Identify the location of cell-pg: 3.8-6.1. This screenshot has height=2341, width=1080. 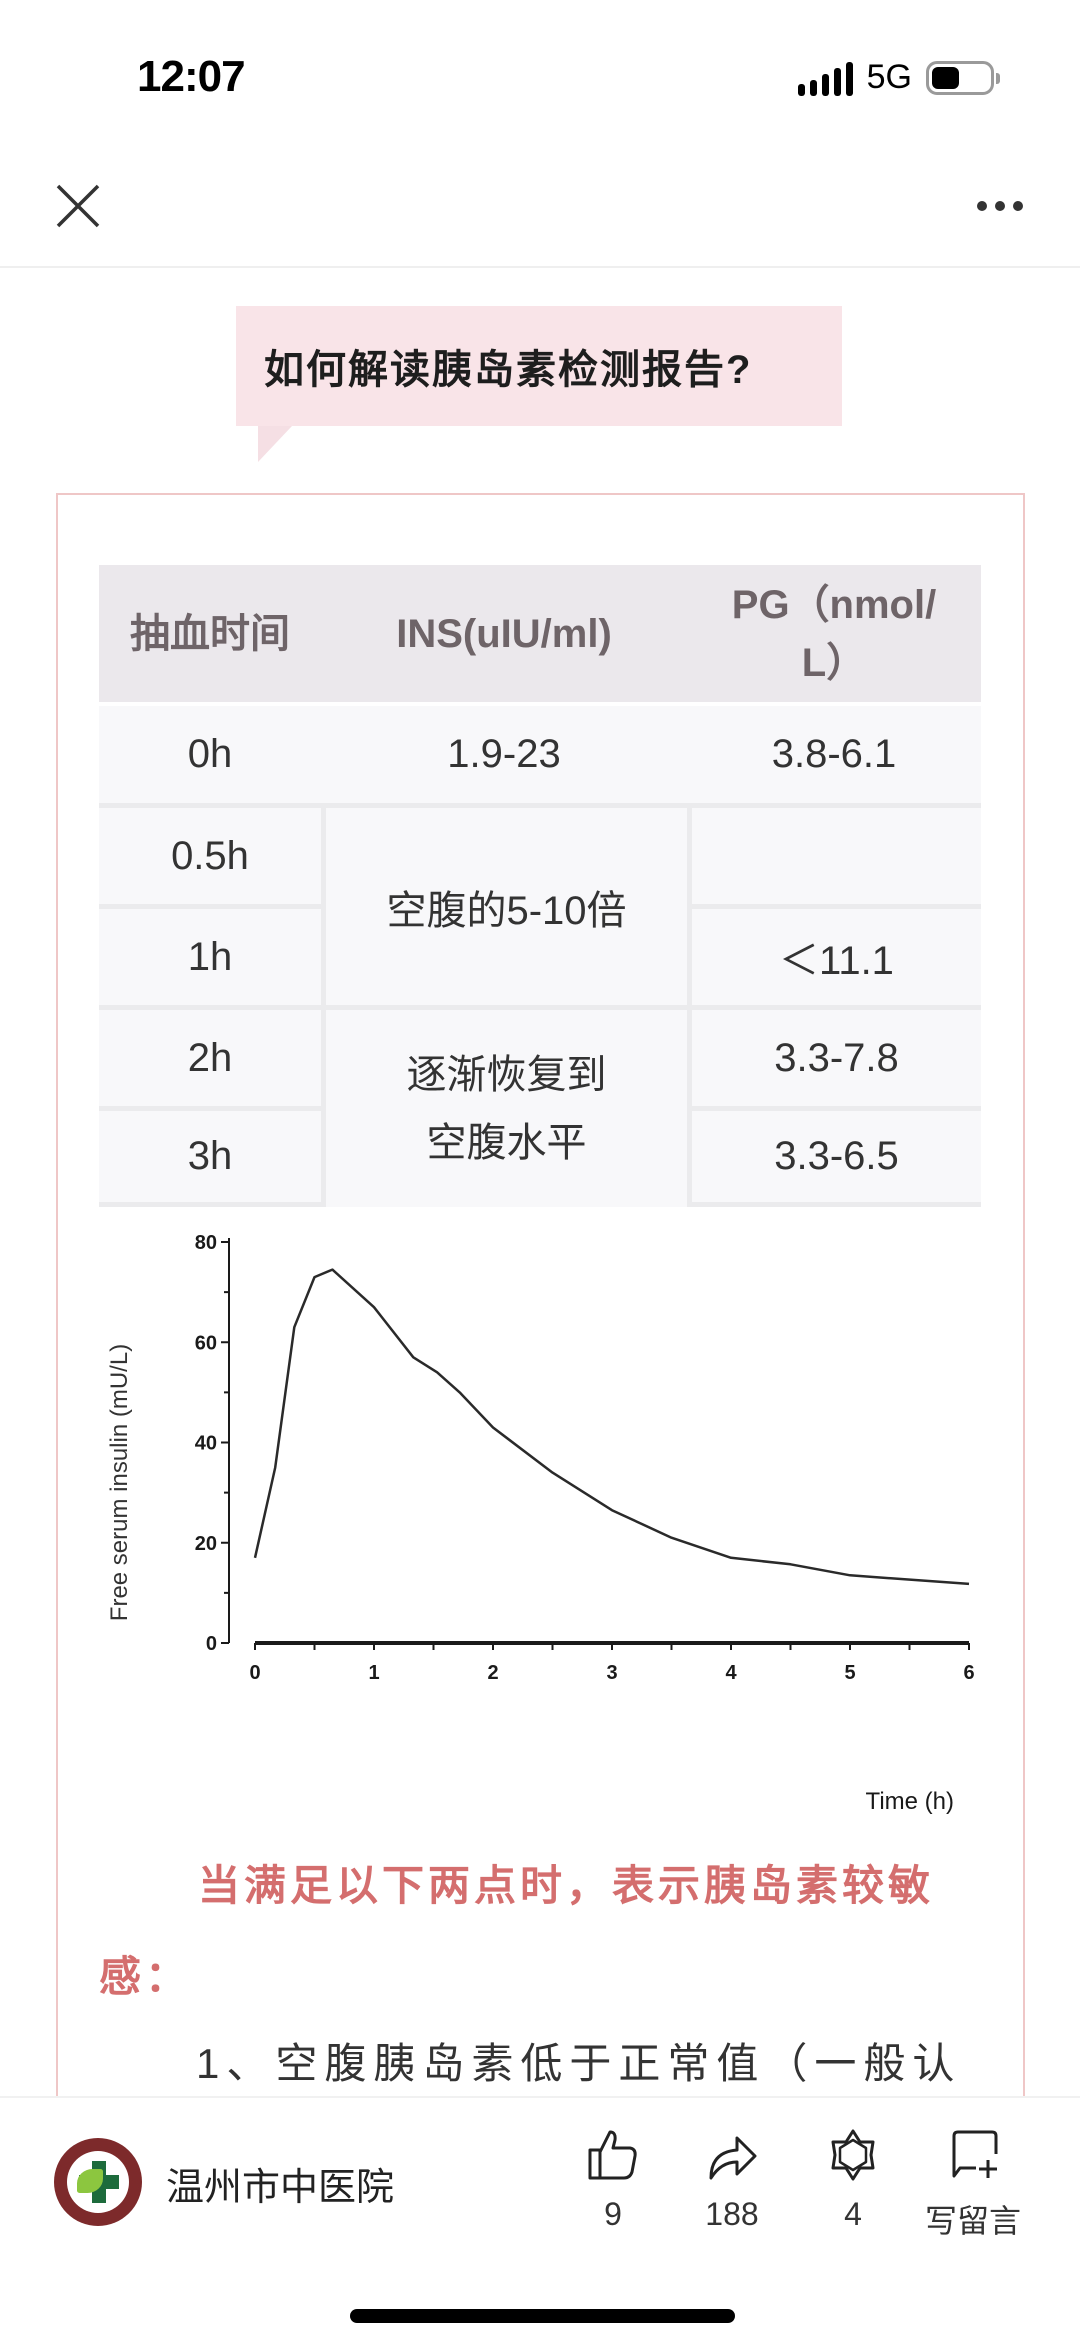
(834, 752).